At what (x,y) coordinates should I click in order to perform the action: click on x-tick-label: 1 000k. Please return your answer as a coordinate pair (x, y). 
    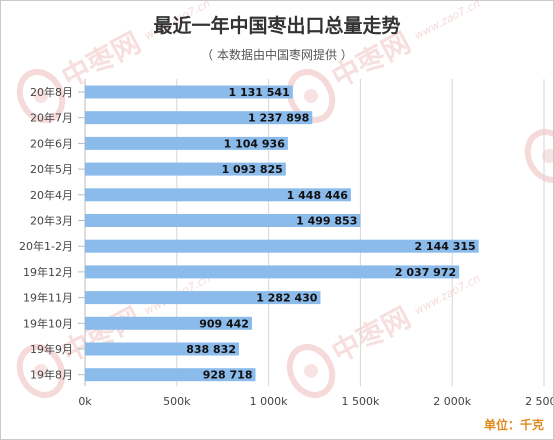
    Looking at the image, I should click on (269, 401).